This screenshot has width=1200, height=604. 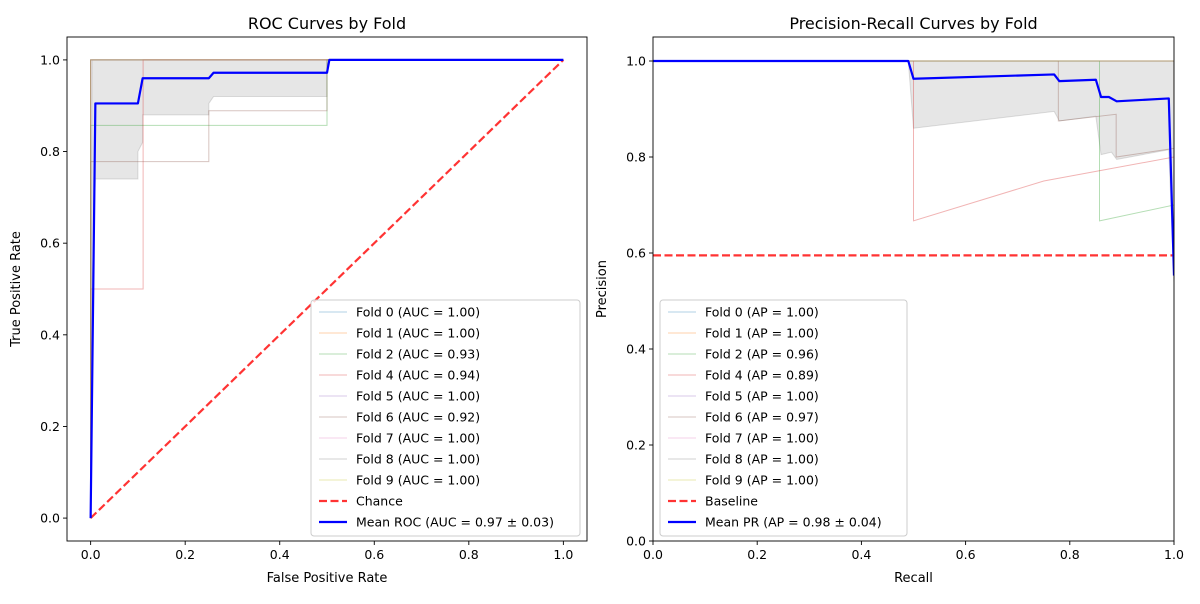 What do you see at coordinates (374, 554) in the screenshot?
I see `chart1-x-tick-label-3: 0.6` at bounding box center [374, 554].